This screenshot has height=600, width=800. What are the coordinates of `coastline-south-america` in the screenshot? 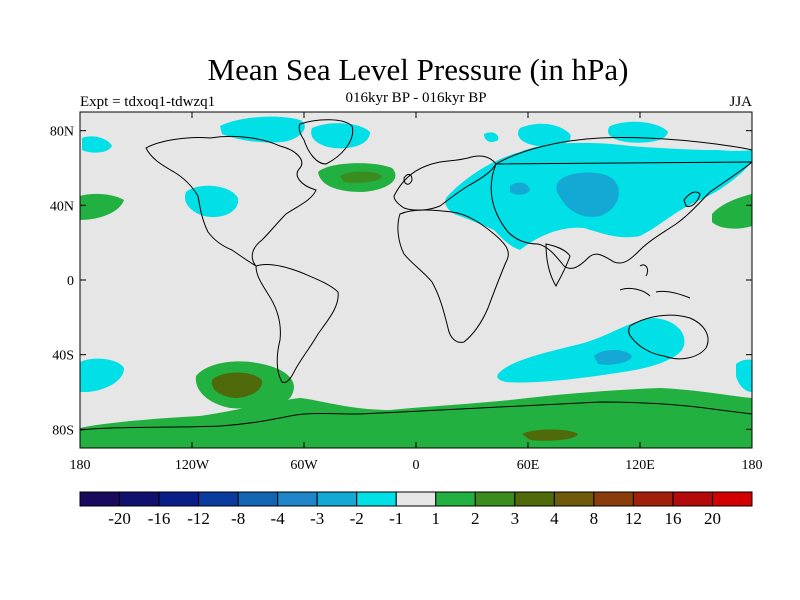 It's located at (297, 323).